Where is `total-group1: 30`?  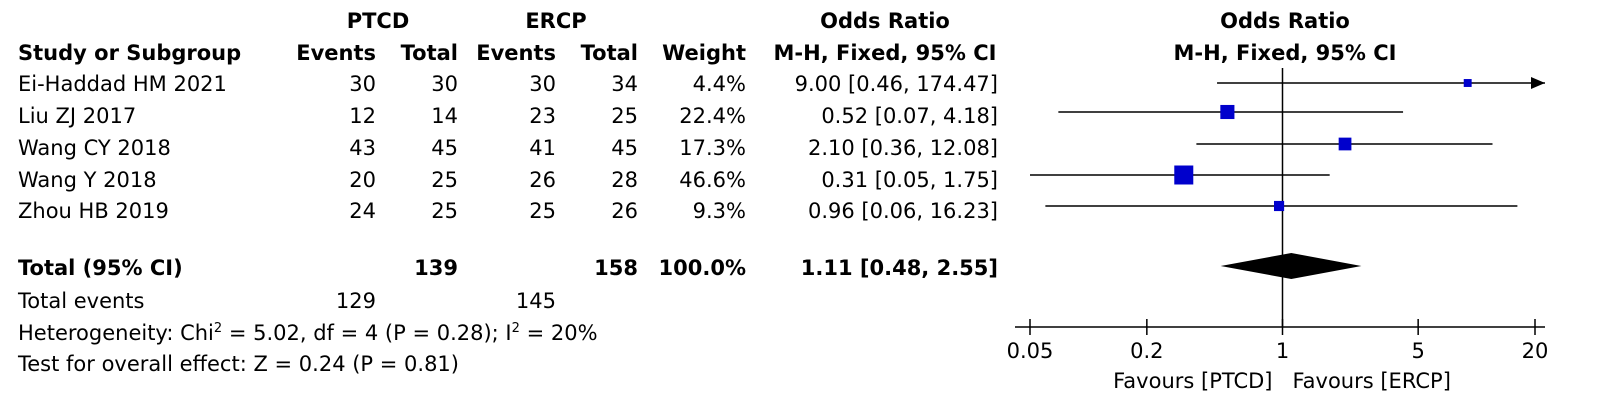 total-group1: 30 is located at coordinates (444, 84).